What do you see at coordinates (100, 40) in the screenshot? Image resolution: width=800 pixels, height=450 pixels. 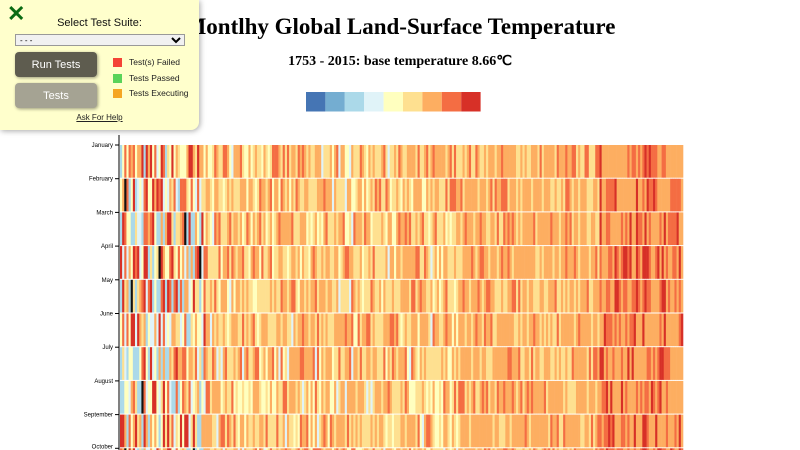 I see `test-suite-select: - - -` at bounding box center [100, 40].